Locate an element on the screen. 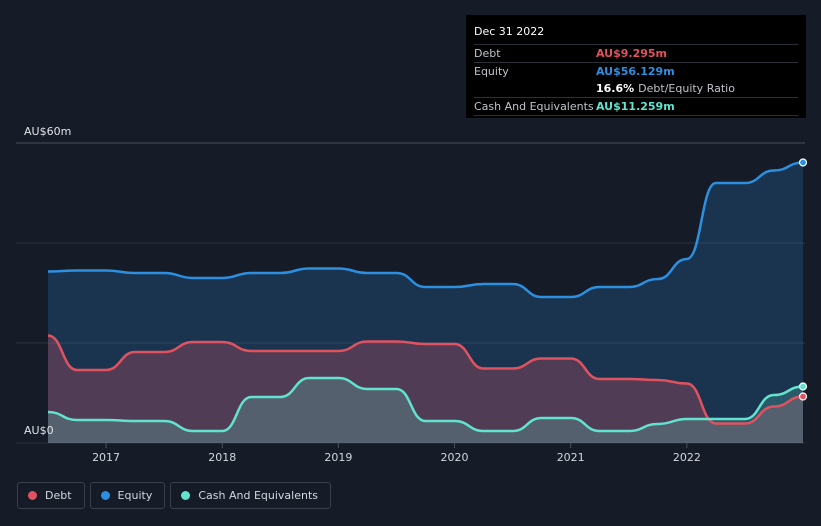 The height and width of the screenshot is (526, 821). tooltip-ratio-label: Debt/Equity Ratio is located at coordinates (686, 88).